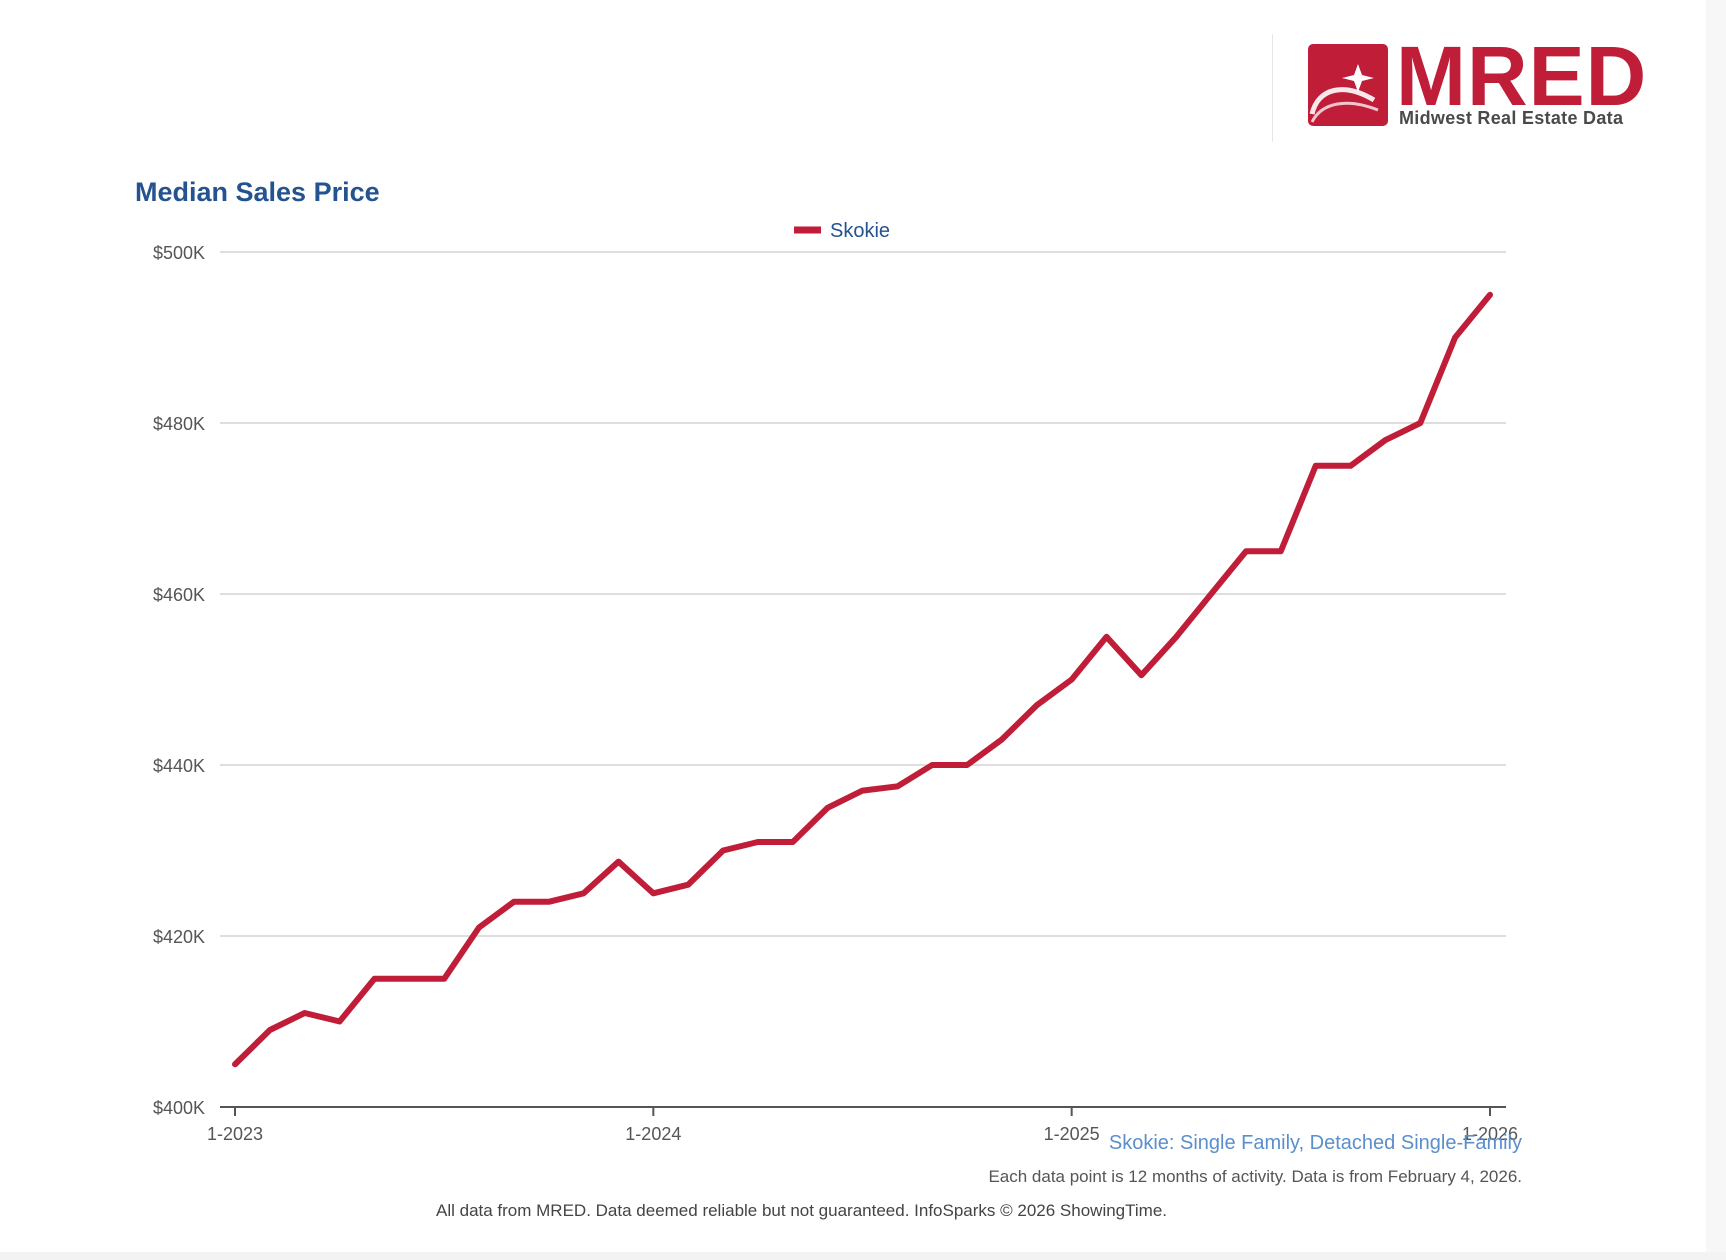  Describe the element at coordinates (1348, 85) in the screenshot. I see `starburst-logo-icon` at that location.